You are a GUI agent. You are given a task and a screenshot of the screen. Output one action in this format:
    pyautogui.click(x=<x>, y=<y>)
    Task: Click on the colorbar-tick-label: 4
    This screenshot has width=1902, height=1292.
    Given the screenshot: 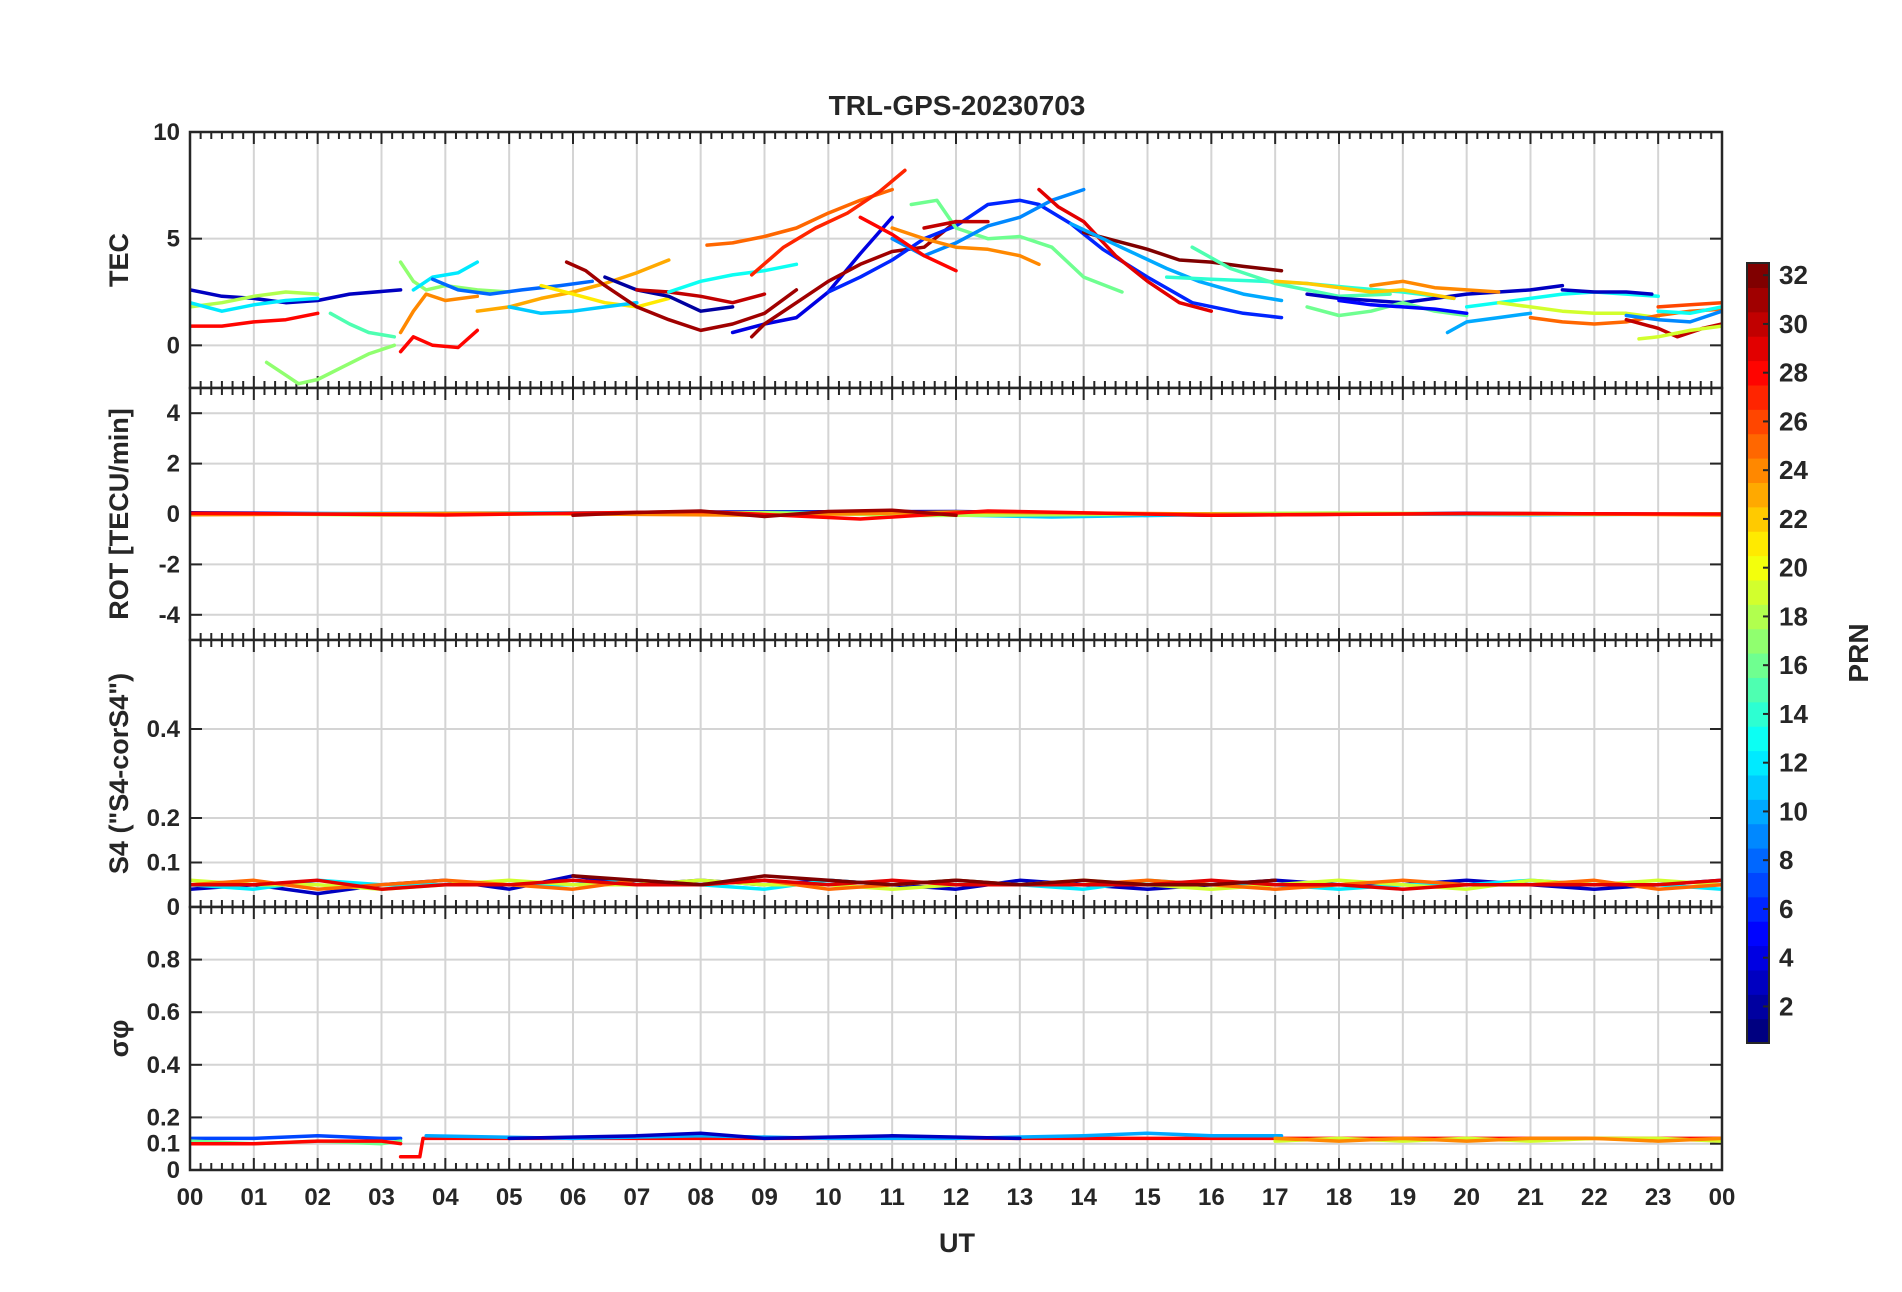 What is the action you would take?
    pyautogui.click(x=1786, y=958)
    